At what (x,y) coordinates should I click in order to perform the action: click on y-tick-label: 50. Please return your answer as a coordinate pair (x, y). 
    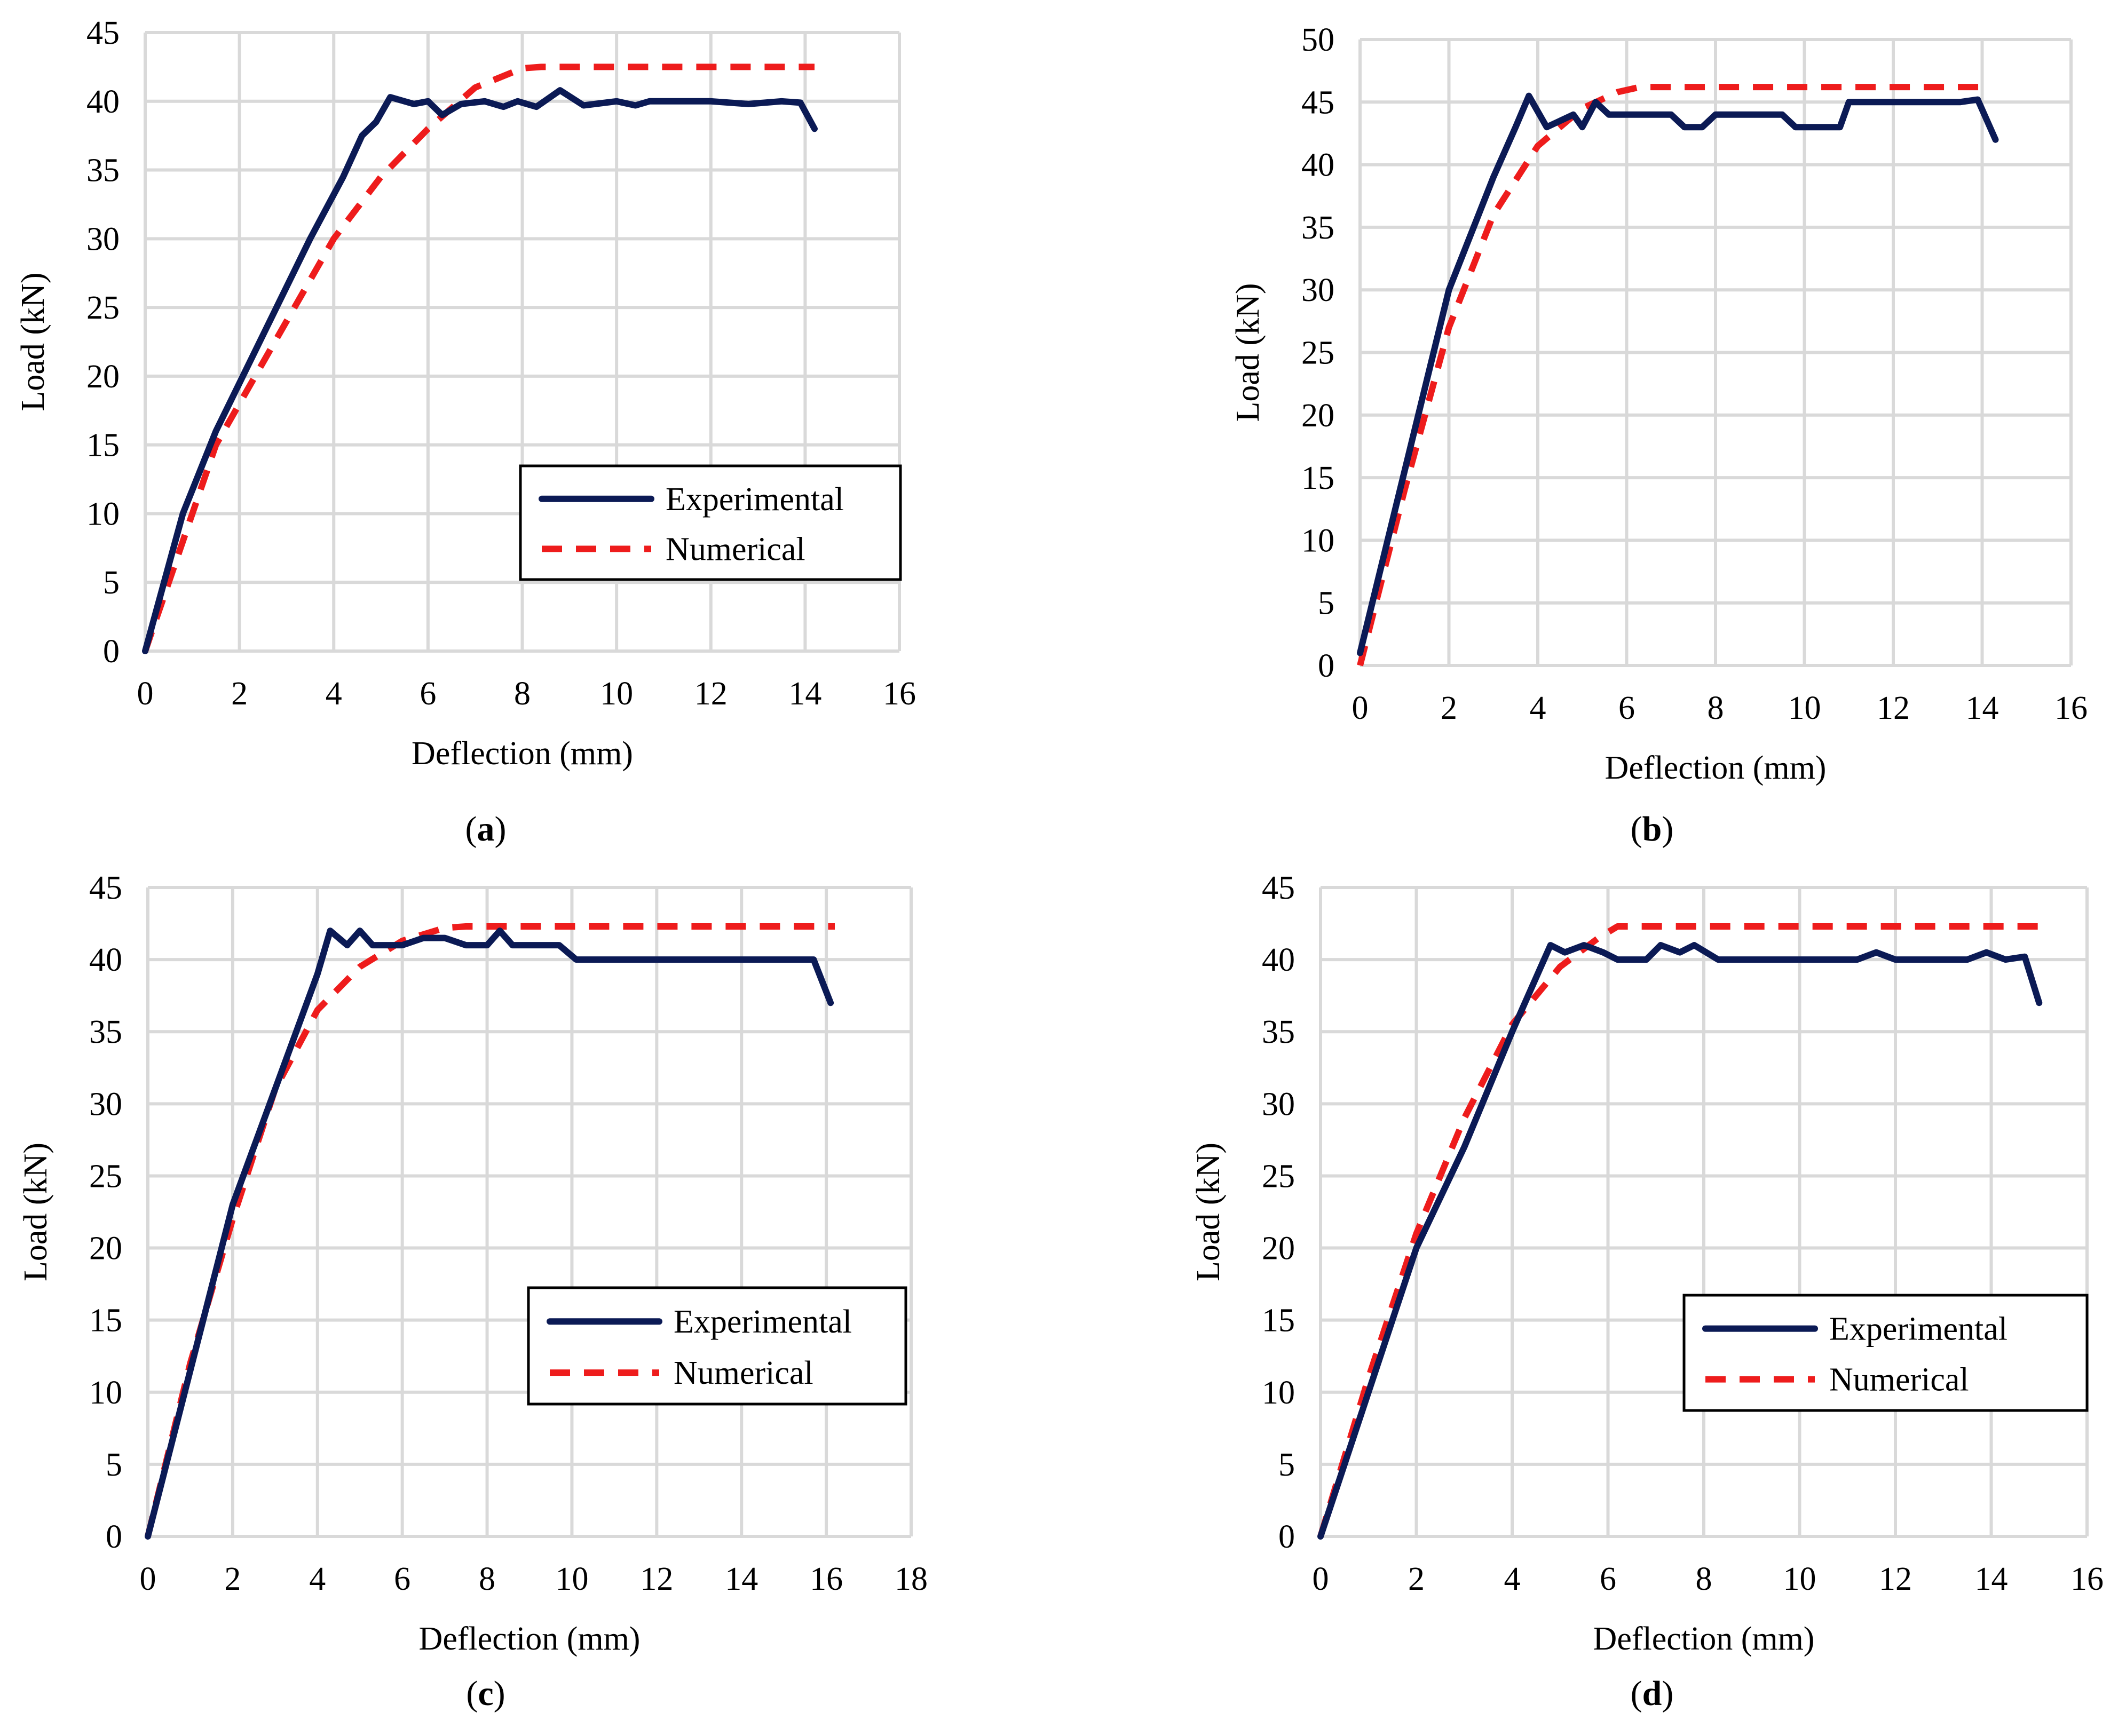
    Looking at the image, I should click on (1317, 40).